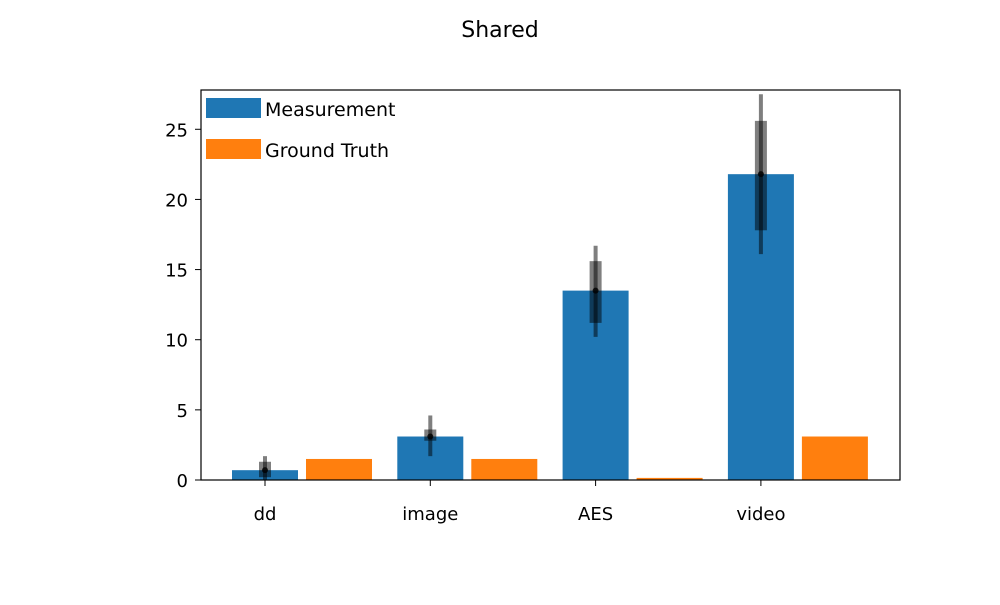 The height and width of the screenshot is (605, 1000). What do you see at coordinates (265, 514) in the screenshot?
I see `x-tick-label: dd` at bounding box center [265, 514].